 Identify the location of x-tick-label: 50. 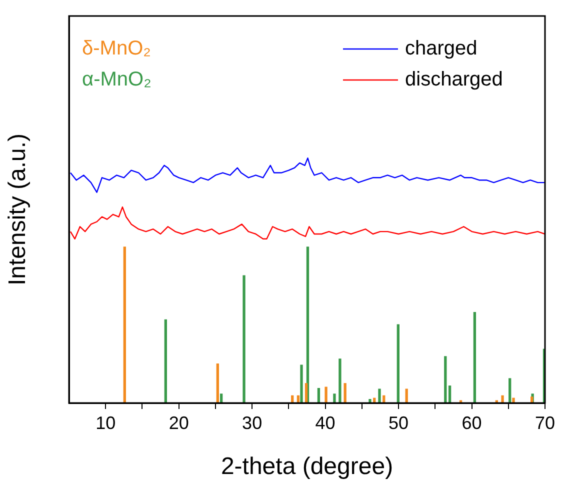
(398, 422).